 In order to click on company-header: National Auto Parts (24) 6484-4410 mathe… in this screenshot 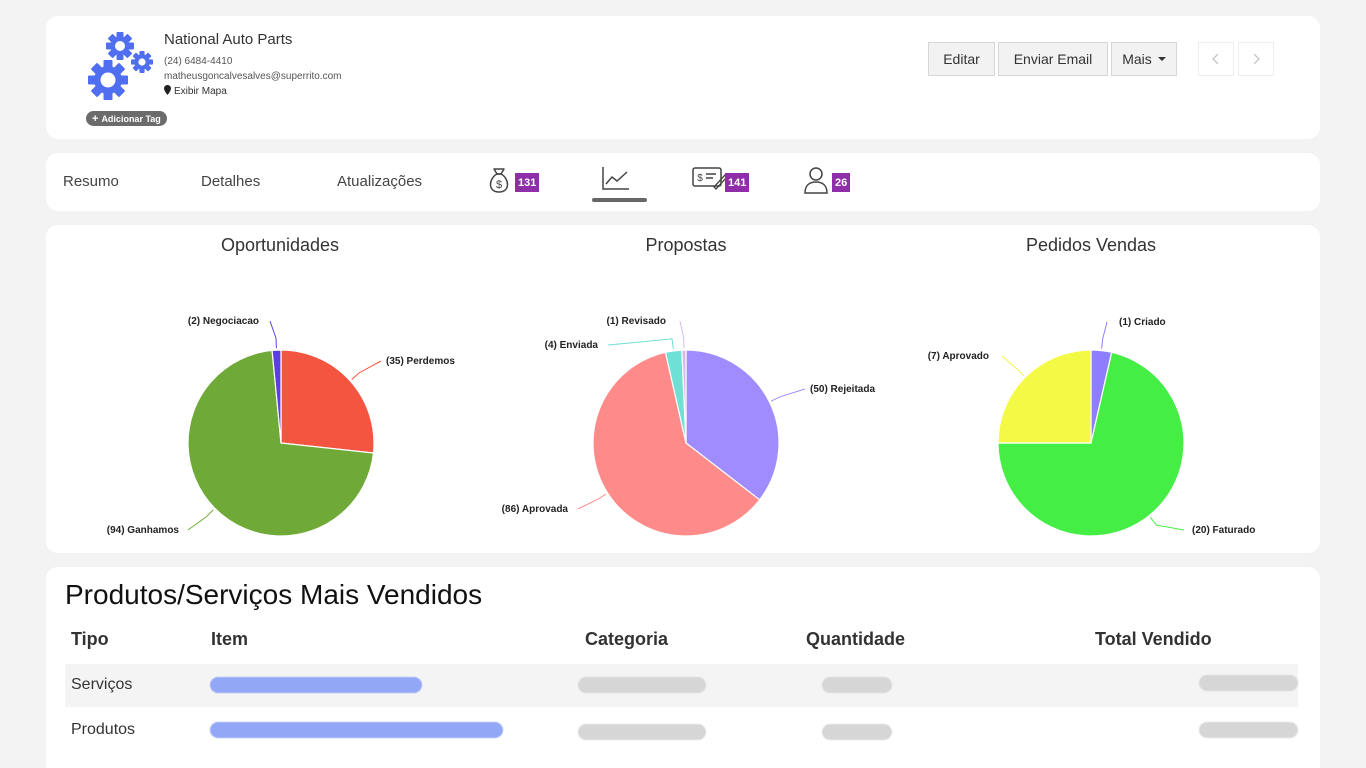, I will do `click(683, 77)`.